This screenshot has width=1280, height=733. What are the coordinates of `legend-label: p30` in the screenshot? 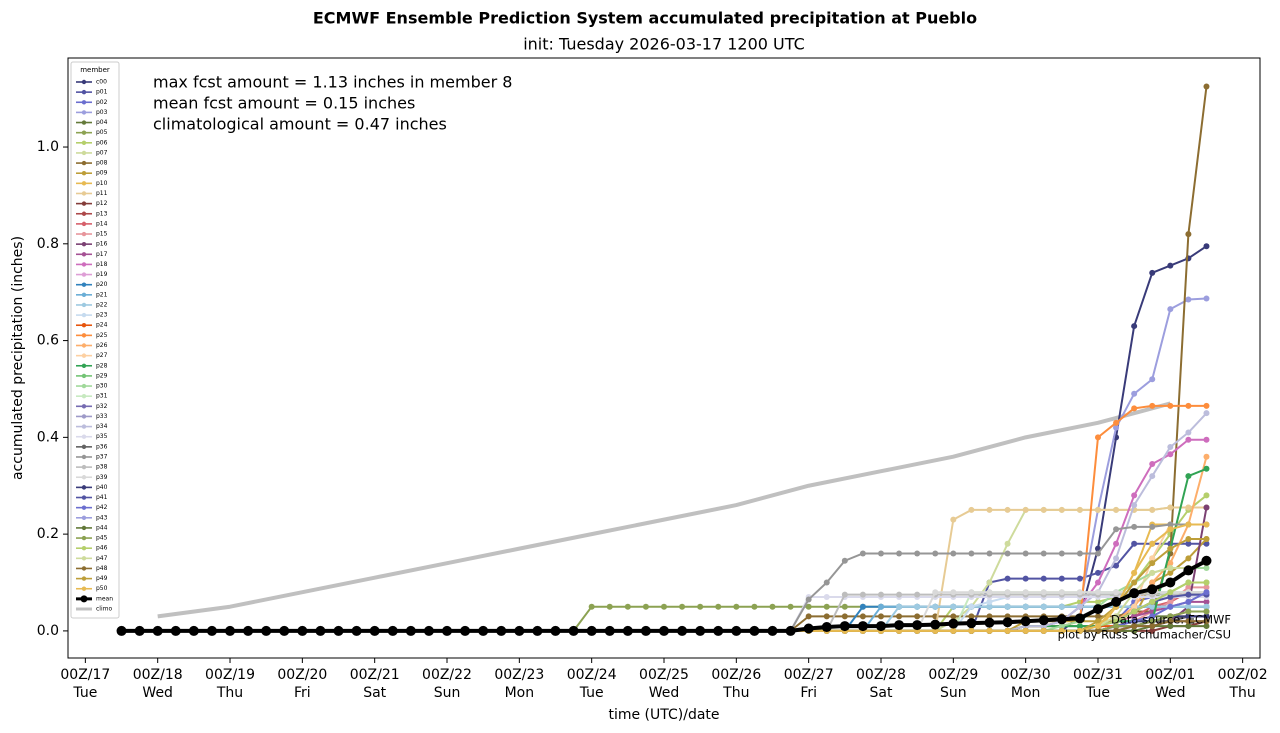 It's located at (102, 386).